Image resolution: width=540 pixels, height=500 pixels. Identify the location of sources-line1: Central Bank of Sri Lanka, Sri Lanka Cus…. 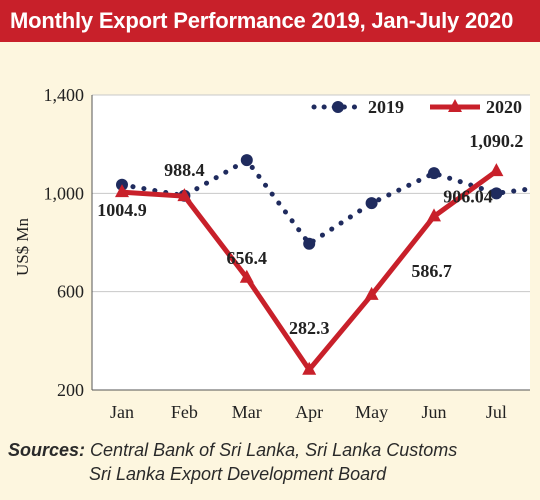
(274, 450).